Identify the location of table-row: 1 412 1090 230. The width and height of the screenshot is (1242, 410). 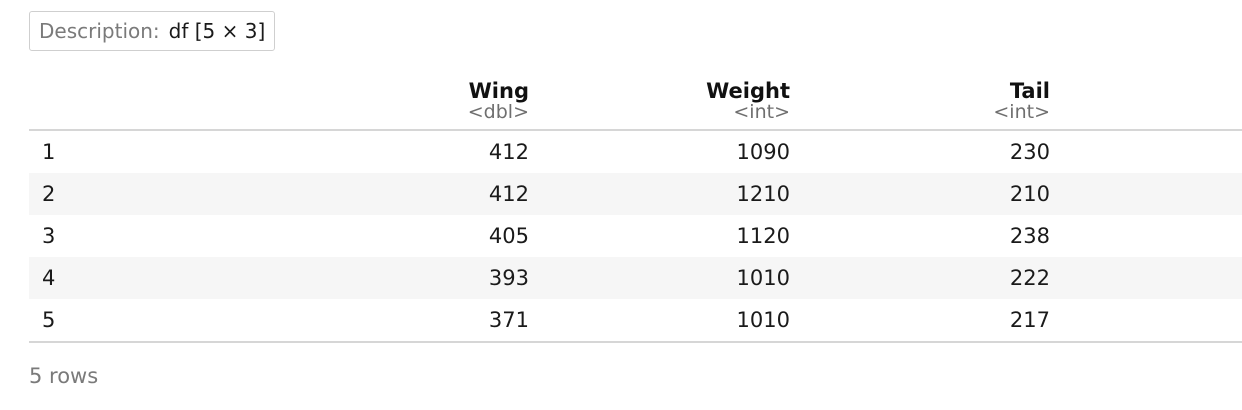
(635, 151).